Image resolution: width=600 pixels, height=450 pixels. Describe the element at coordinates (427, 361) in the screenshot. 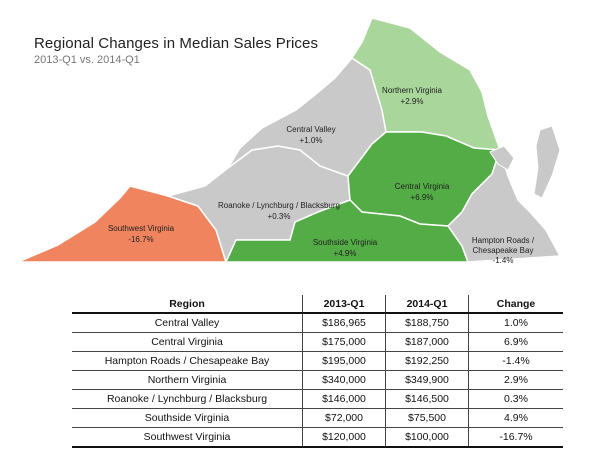

I see `cell-2014-q1: $192,250` at that location.